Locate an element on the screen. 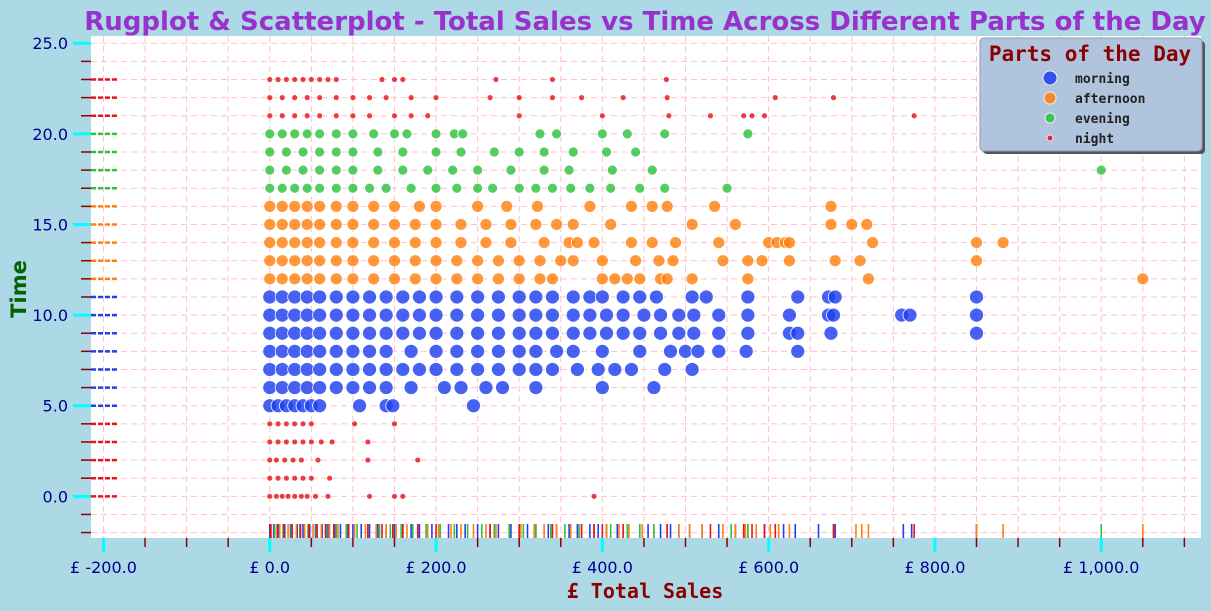  legend-marker-night is located at coordinates (1050, 138).